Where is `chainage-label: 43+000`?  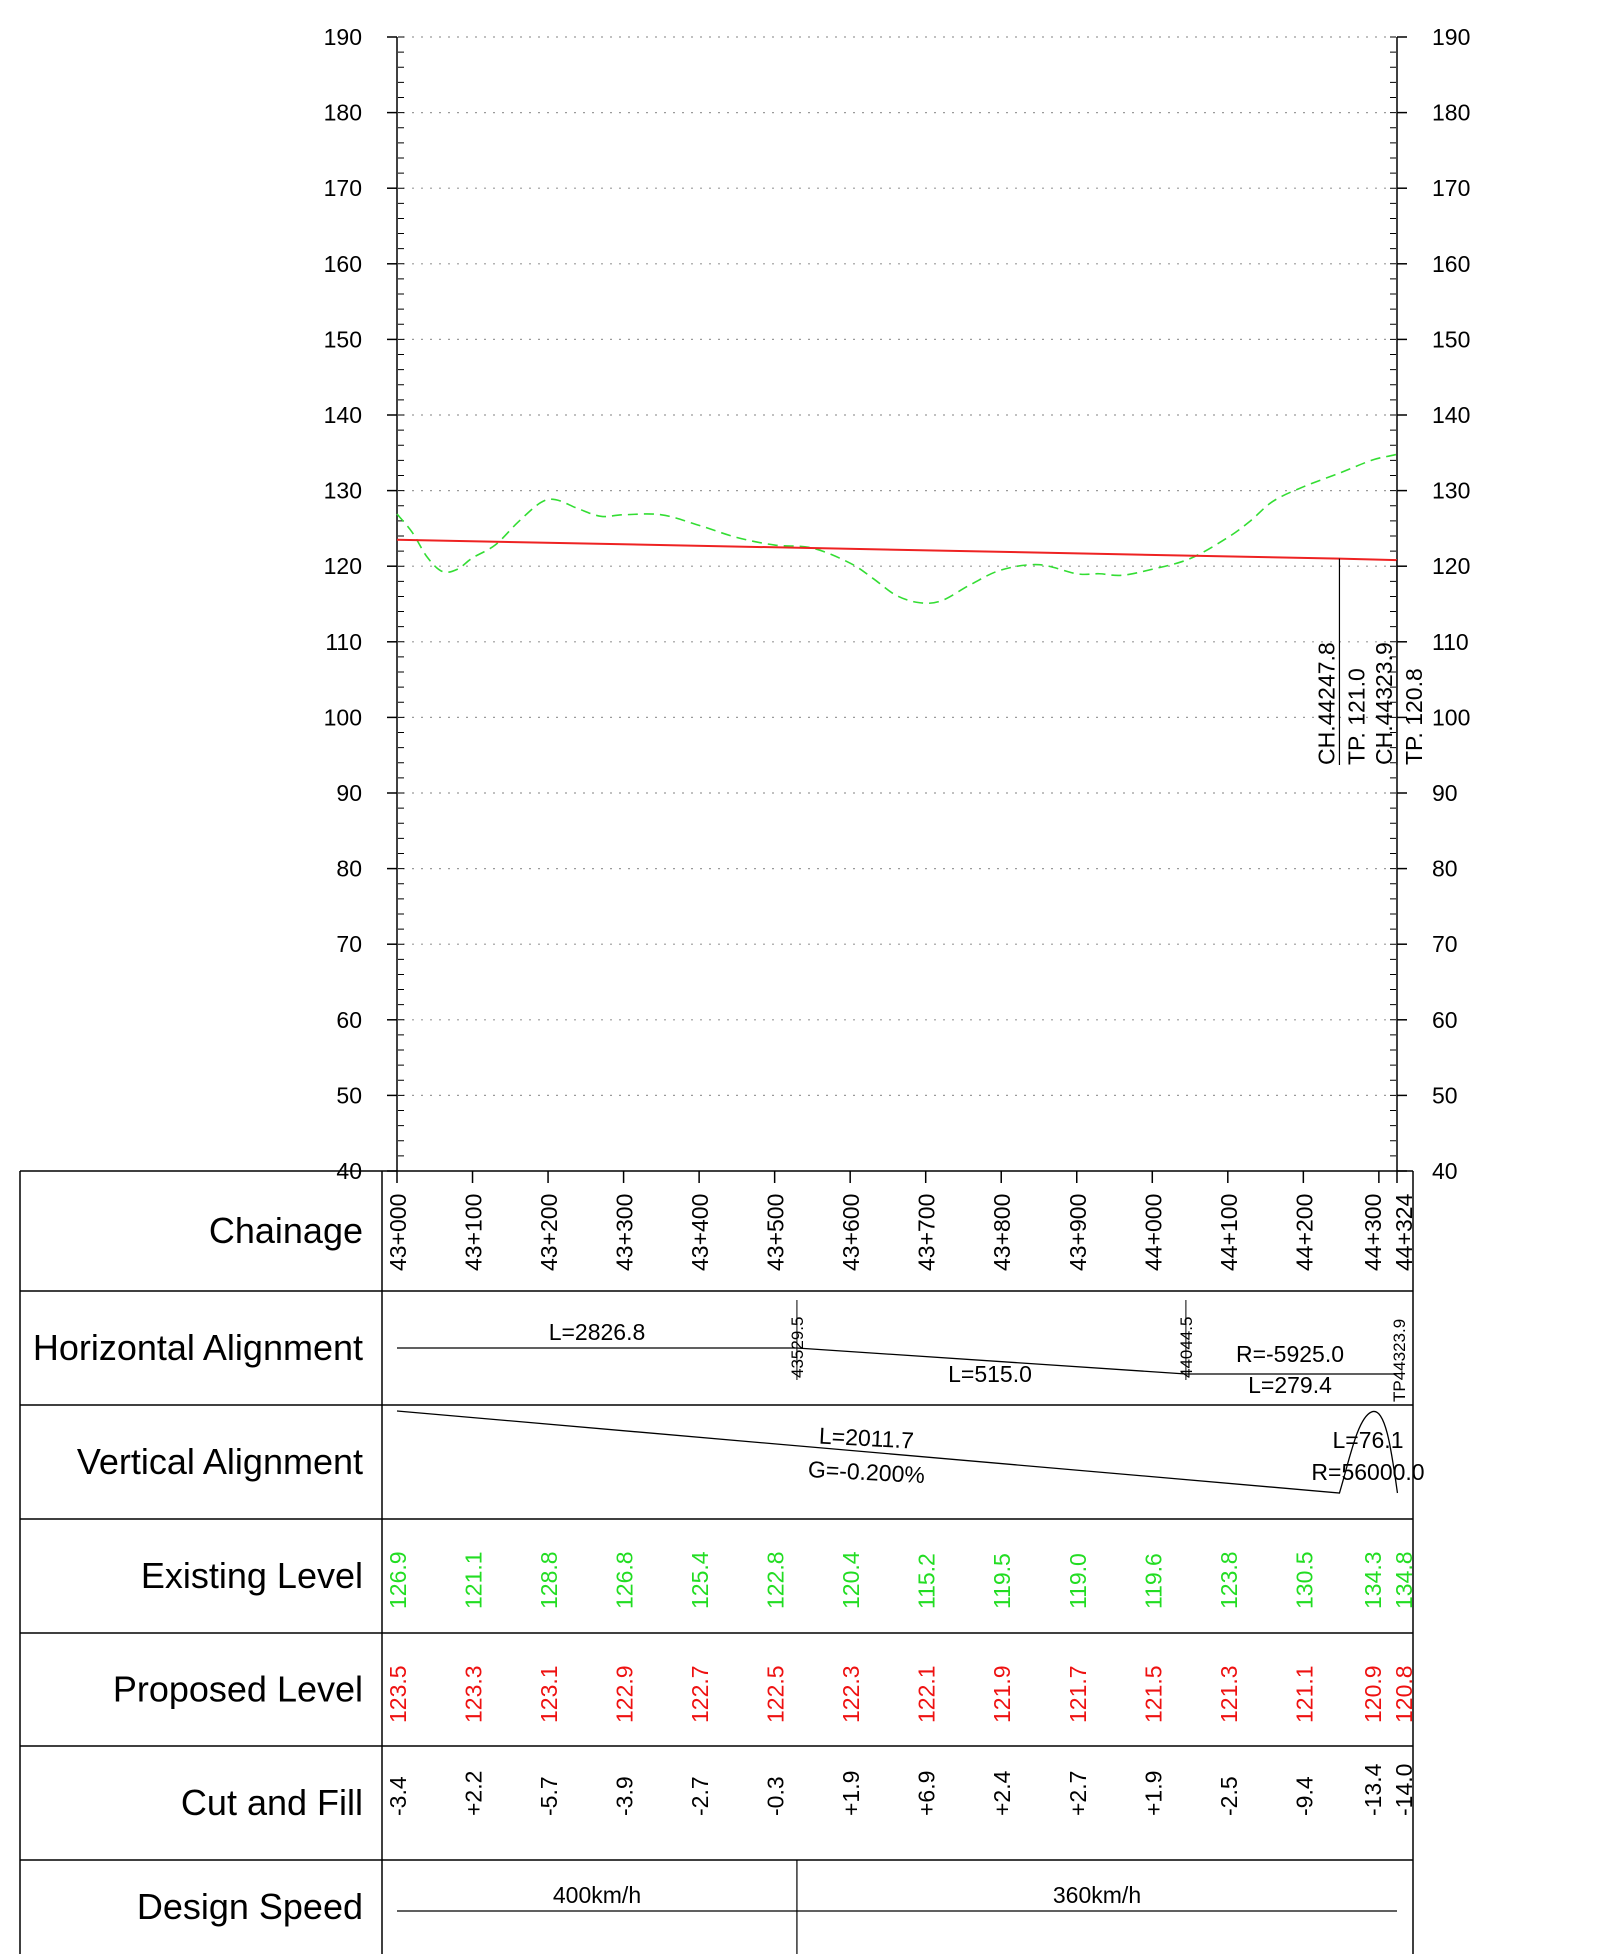 chainage-label: 43+000 is located at coordinates (398, 1232).